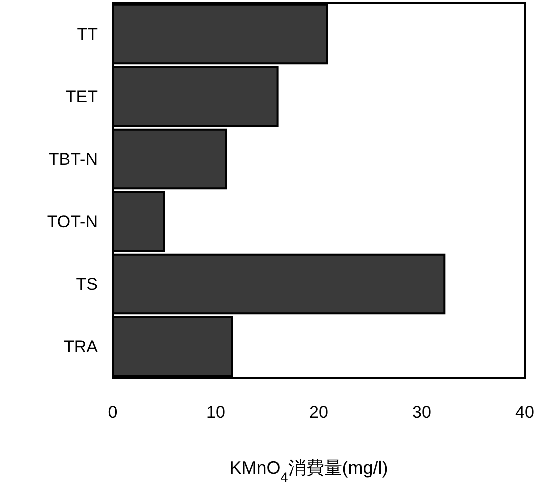 This screenshot has width=536, height=486. What do you see at coordinates (82, 96) in the screenshot?
I see `y-tick-label: TET` at bounding box center [82, 96].